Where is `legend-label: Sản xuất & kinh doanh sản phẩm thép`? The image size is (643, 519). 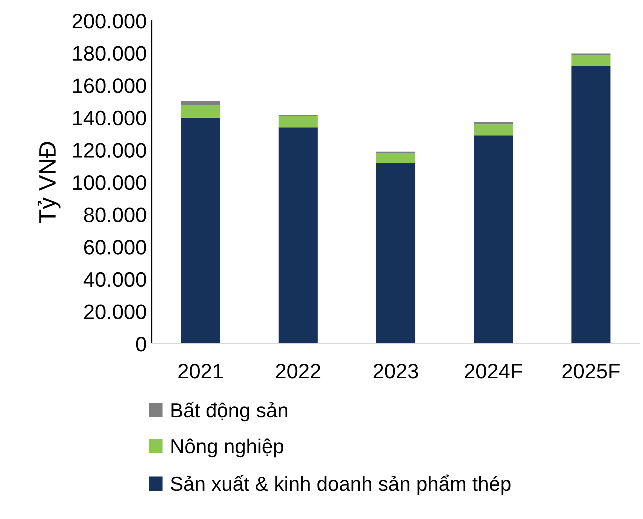 legend-label: Sản xuất & kinh doanh sản phẩm thép is located at coordinates (341, 485).